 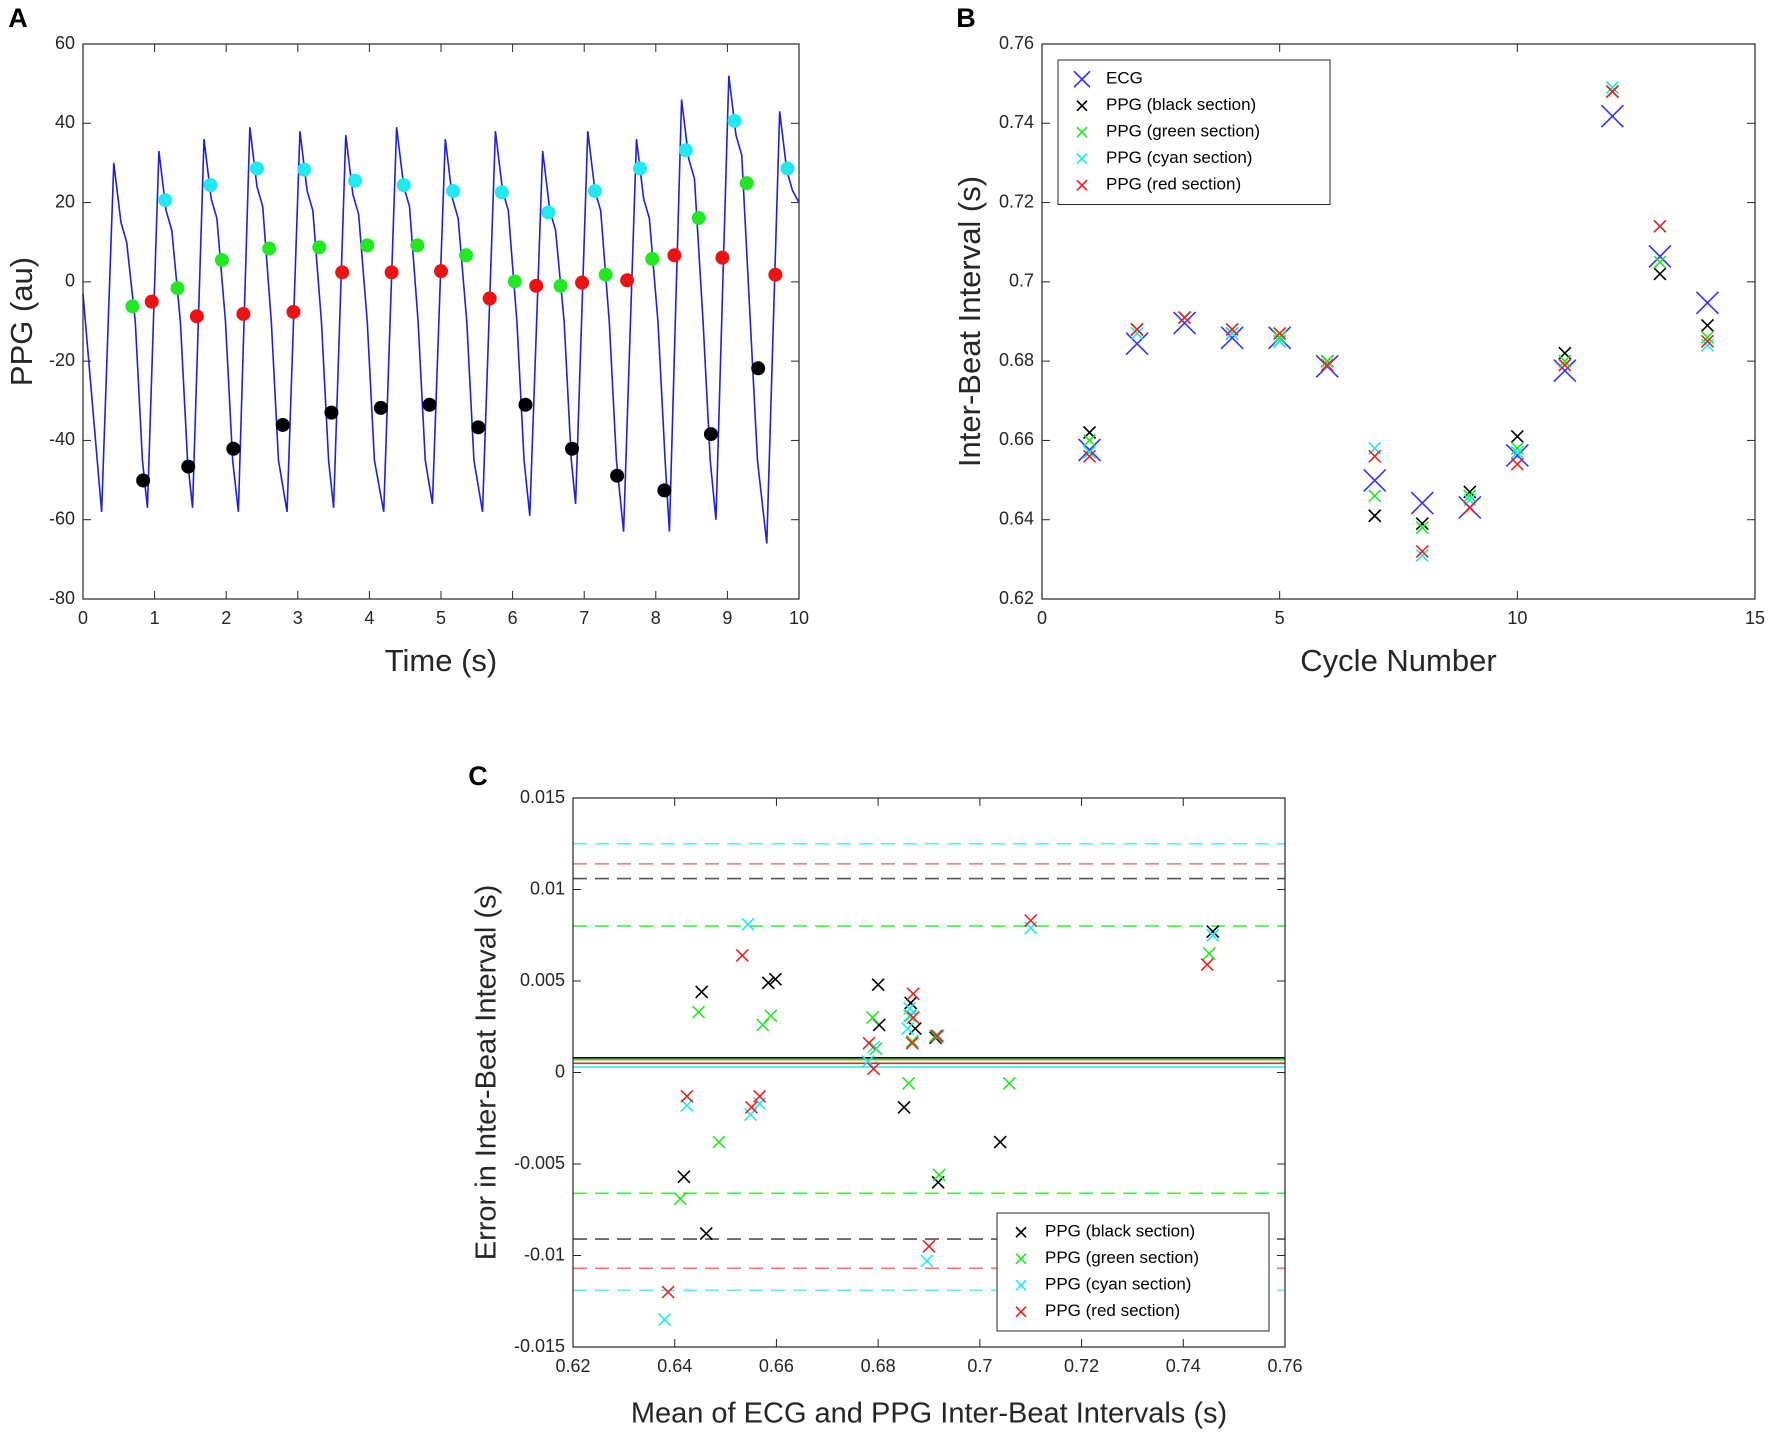 What do you see at coordinates (542, 980) in the screenshot?
I see `y-tick-label: 0.005` at bounding box center [542, 980].